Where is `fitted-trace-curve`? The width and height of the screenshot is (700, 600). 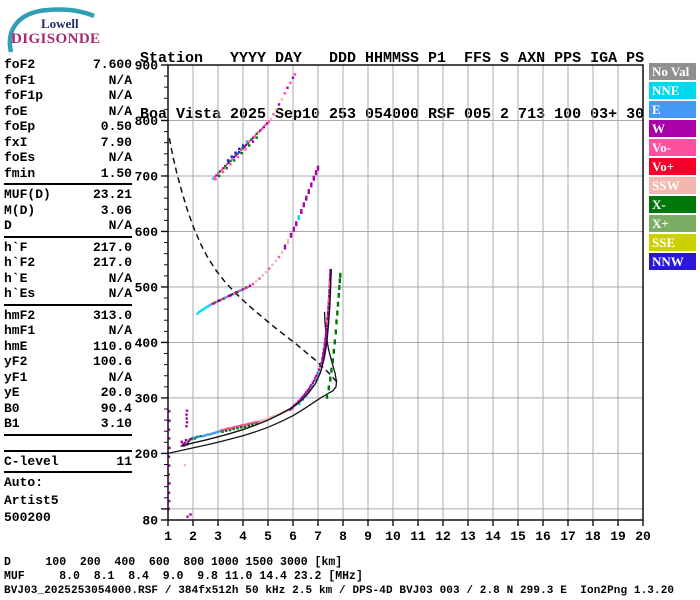
fitted-trace-curve is located at coordinates (256, 358).